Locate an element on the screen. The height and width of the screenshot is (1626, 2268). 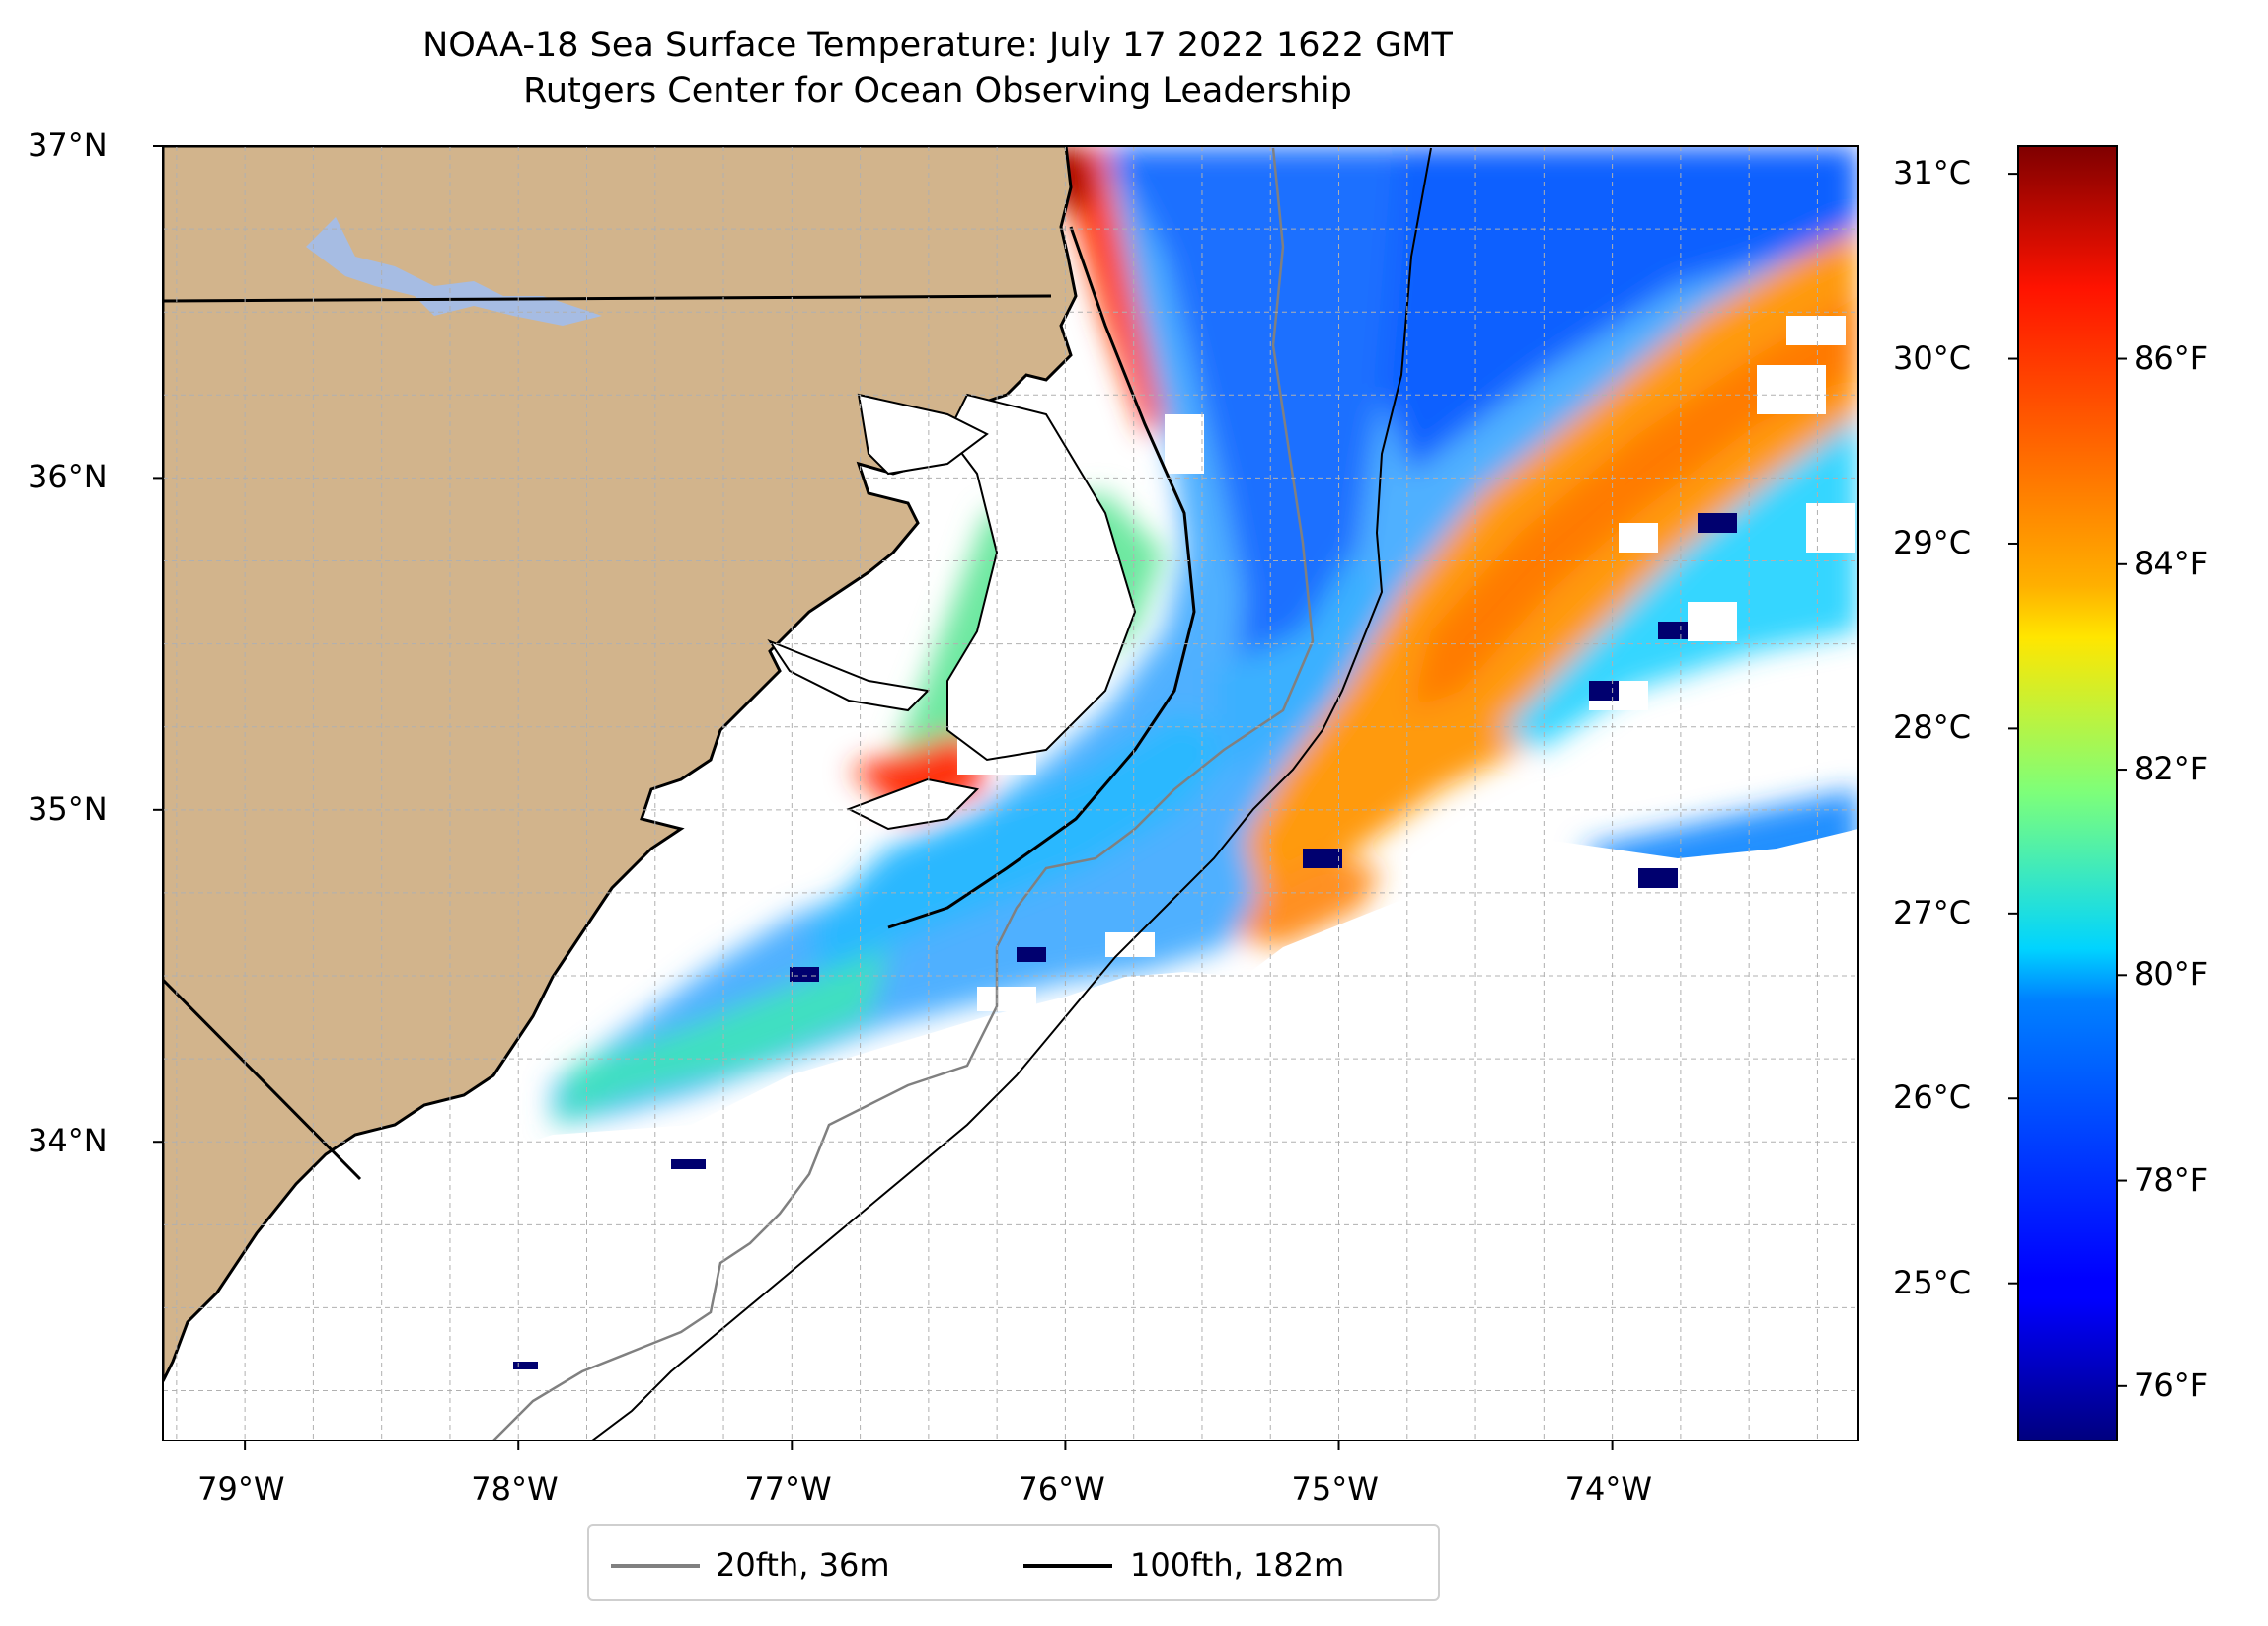
pamlico-river is located at coordinates (913, 804).